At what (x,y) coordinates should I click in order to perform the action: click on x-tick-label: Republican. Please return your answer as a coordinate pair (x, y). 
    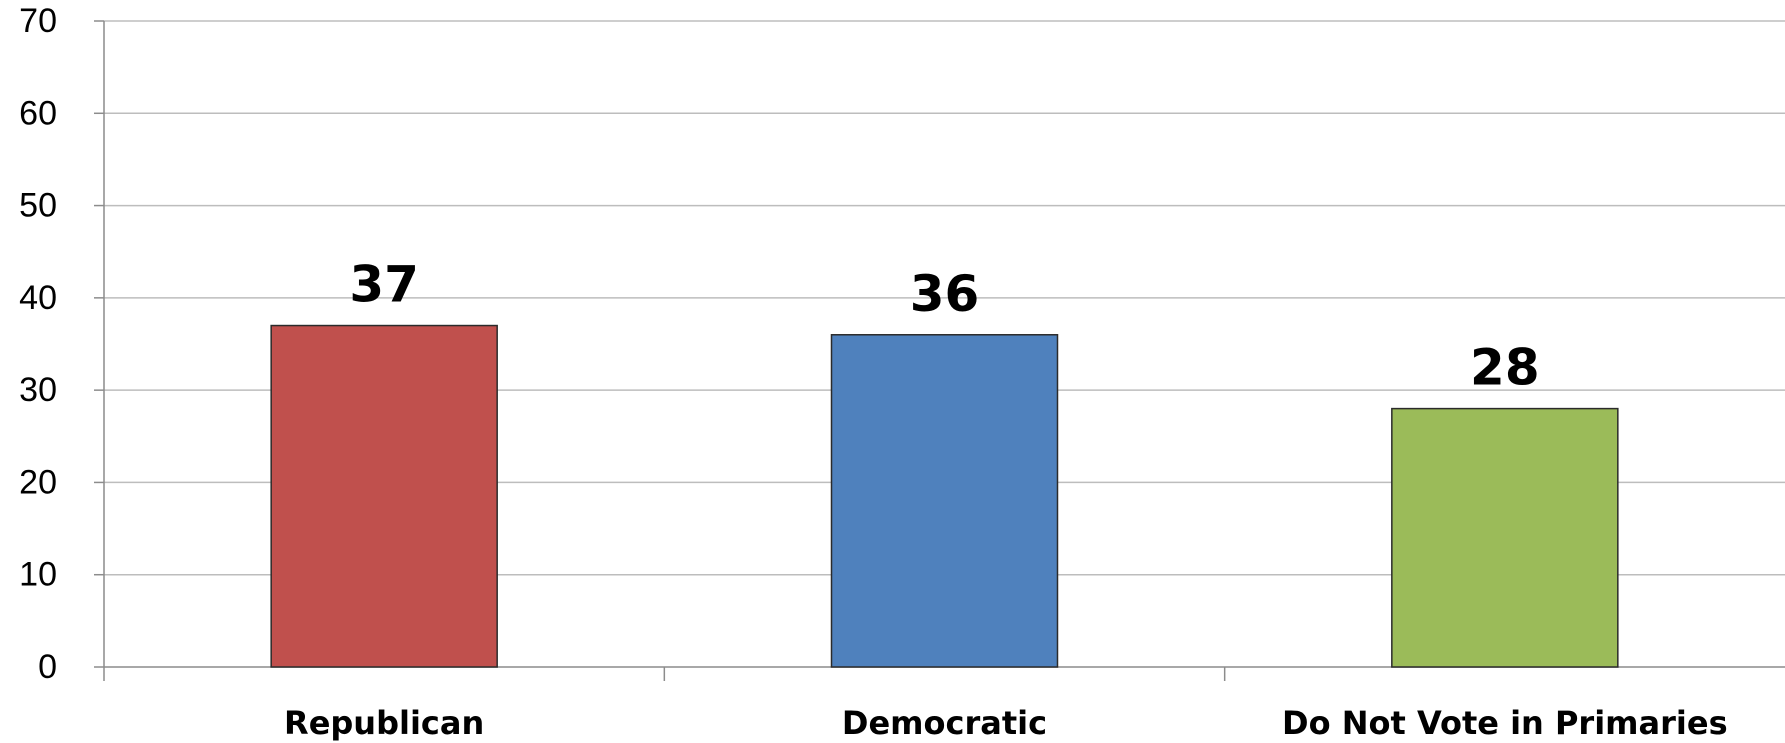
    Looking at the image, I should click on (384, 723).